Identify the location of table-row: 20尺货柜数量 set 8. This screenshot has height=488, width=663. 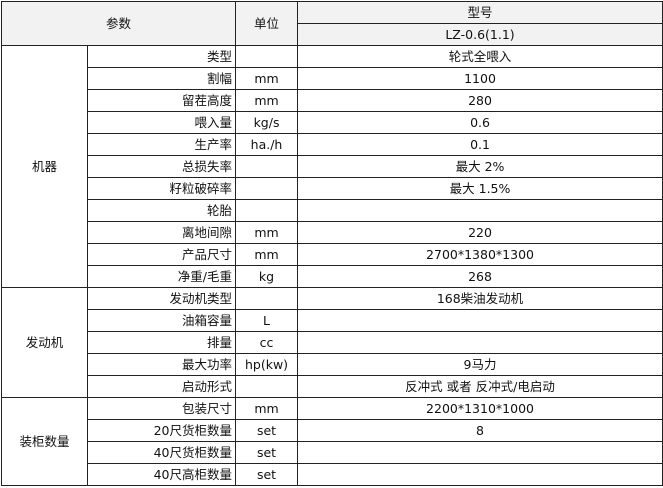
(332, 430).